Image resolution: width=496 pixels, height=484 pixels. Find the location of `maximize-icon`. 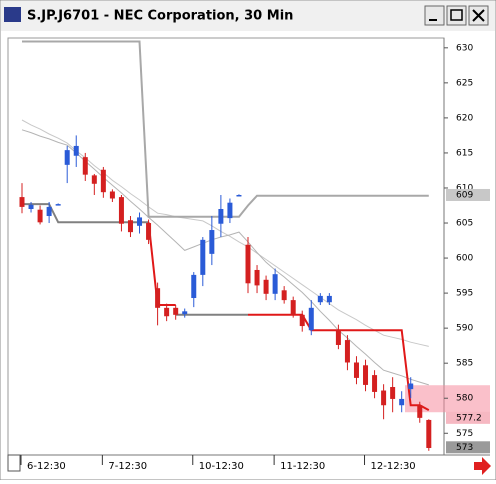

maximize-icon is located at coordinates (456, 15).